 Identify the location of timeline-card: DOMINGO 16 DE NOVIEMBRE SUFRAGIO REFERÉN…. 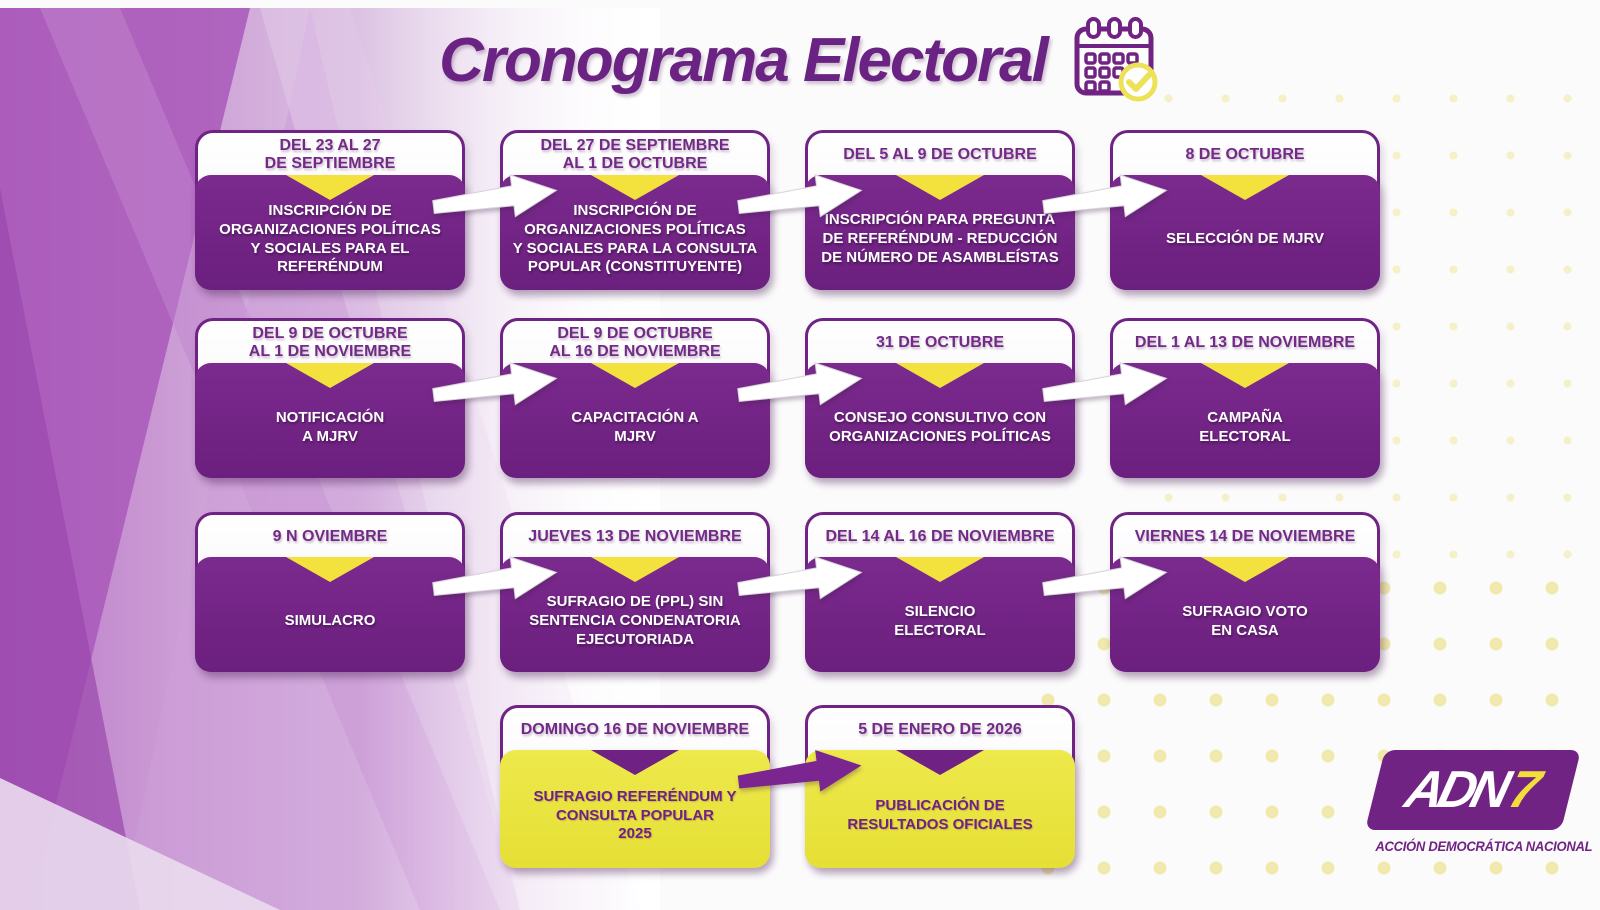
(681, 786).